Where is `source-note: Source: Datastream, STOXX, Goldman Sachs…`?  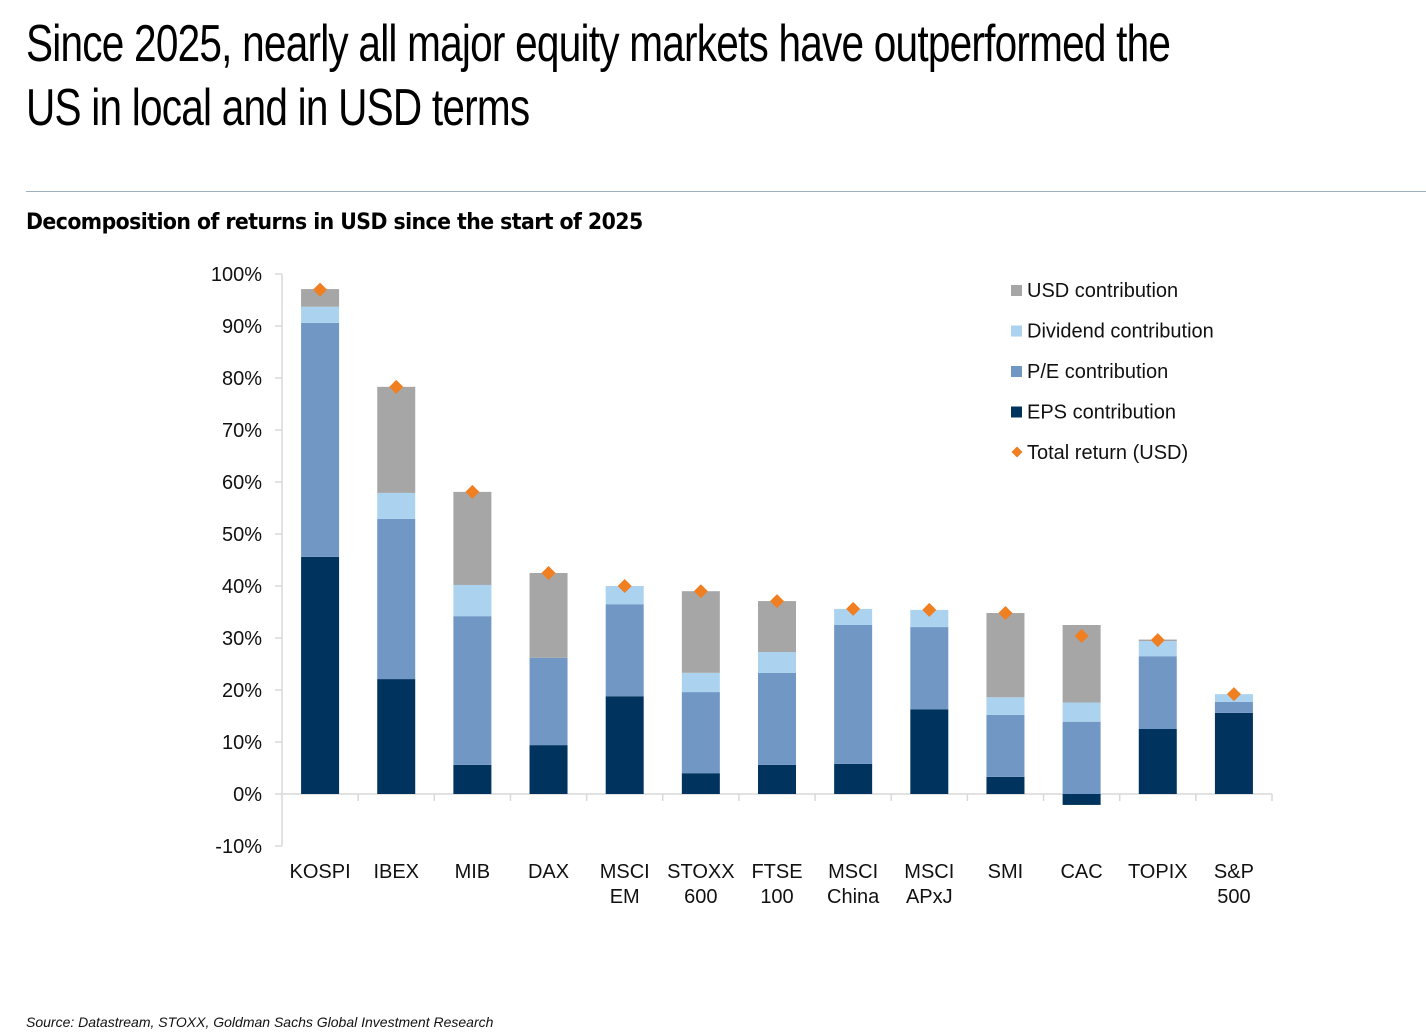
source-note: Source: Datastream, STOXX, Goldman Sachs… is located at coordinates (260, 1022).